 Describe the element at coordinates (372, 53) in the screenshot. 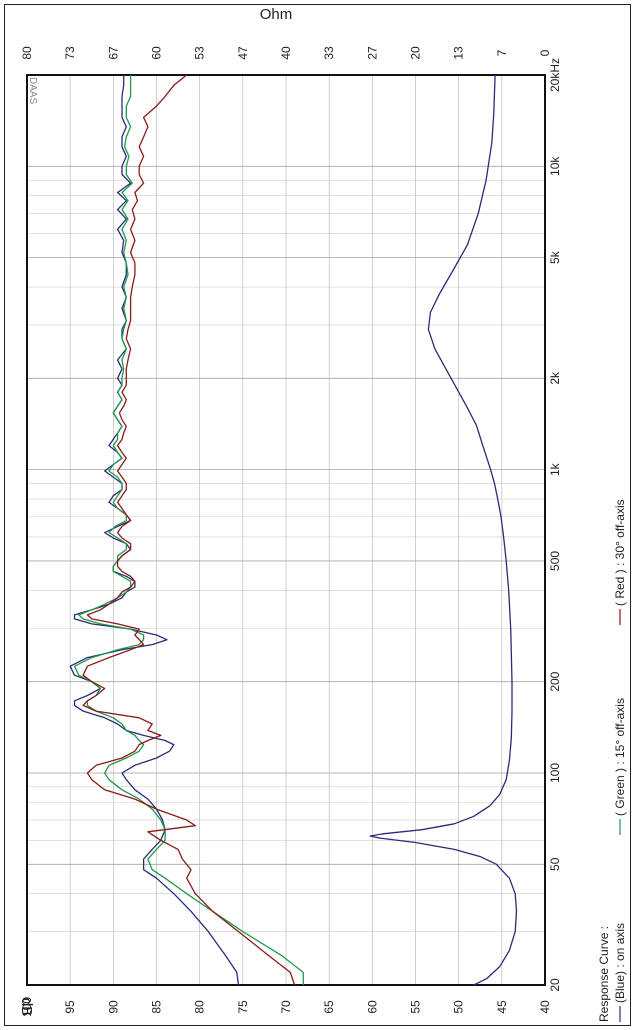

I see `ohm-tick-label: 27` at that location.